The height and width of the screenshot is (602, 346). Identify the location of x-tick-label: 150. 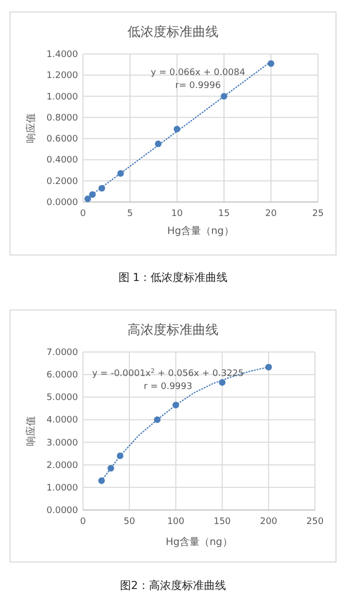
(223, 522).